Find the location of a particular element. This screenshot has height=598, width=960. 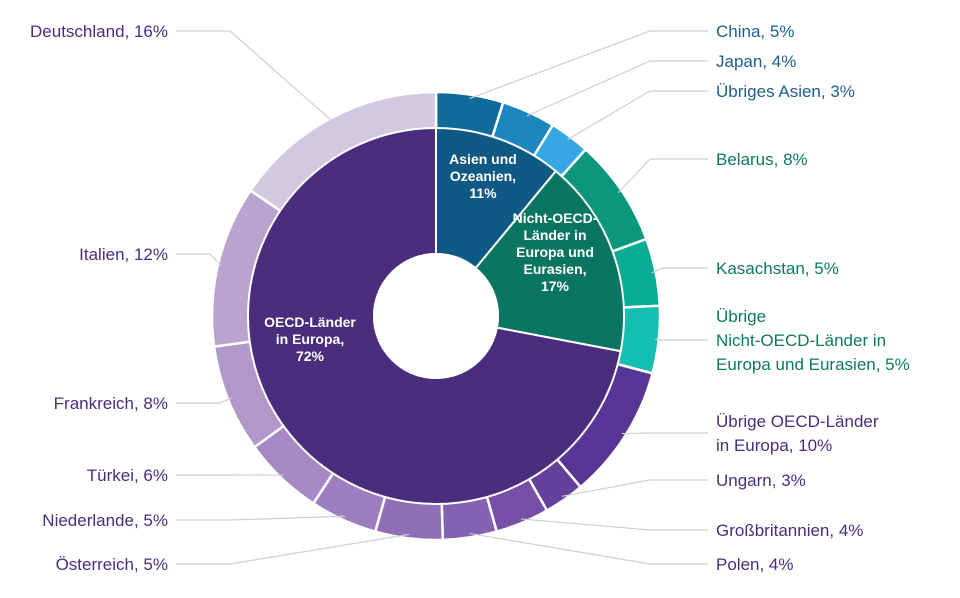

outer-slice-label: Großbritannien, 4% is located at coordinates (789, 530).